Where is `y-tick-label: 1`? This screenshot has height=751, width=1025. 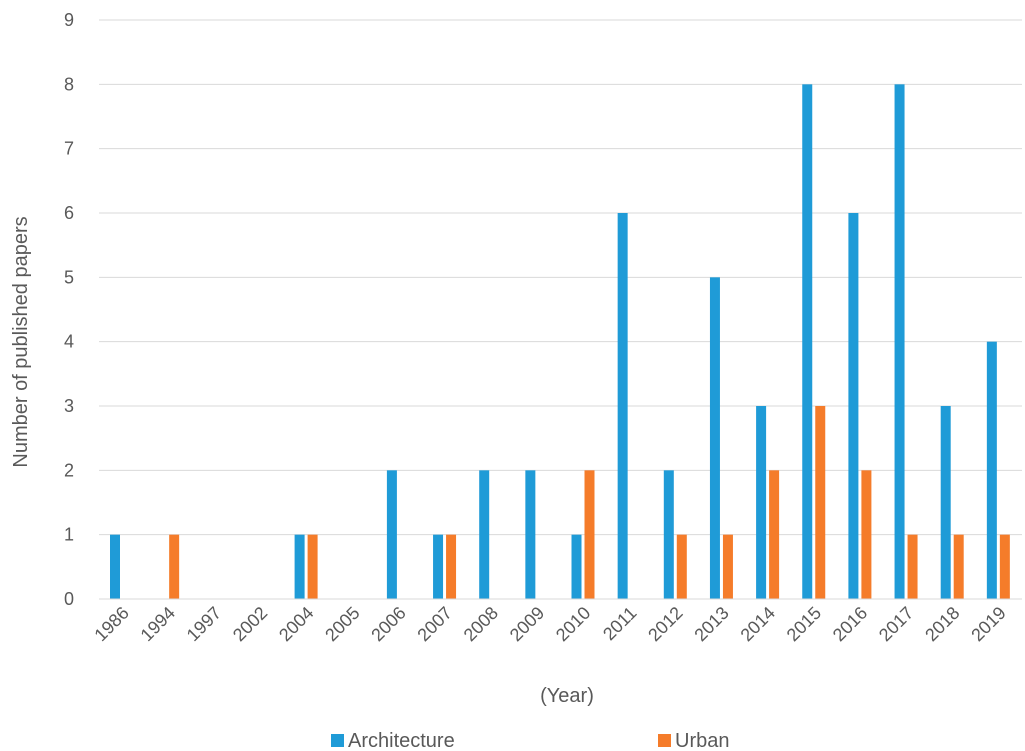 y-tick-label: 1 is located at coordinates (69, 535).